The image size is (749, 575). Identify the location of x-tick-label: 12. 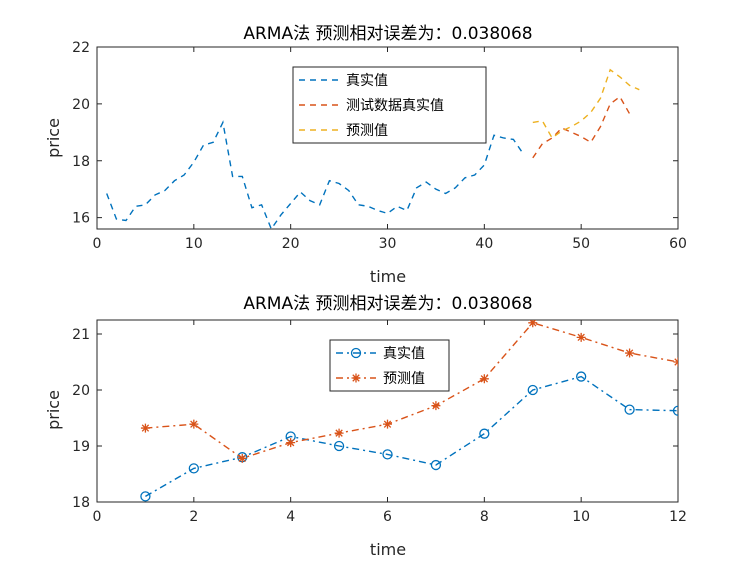
(678, 517).